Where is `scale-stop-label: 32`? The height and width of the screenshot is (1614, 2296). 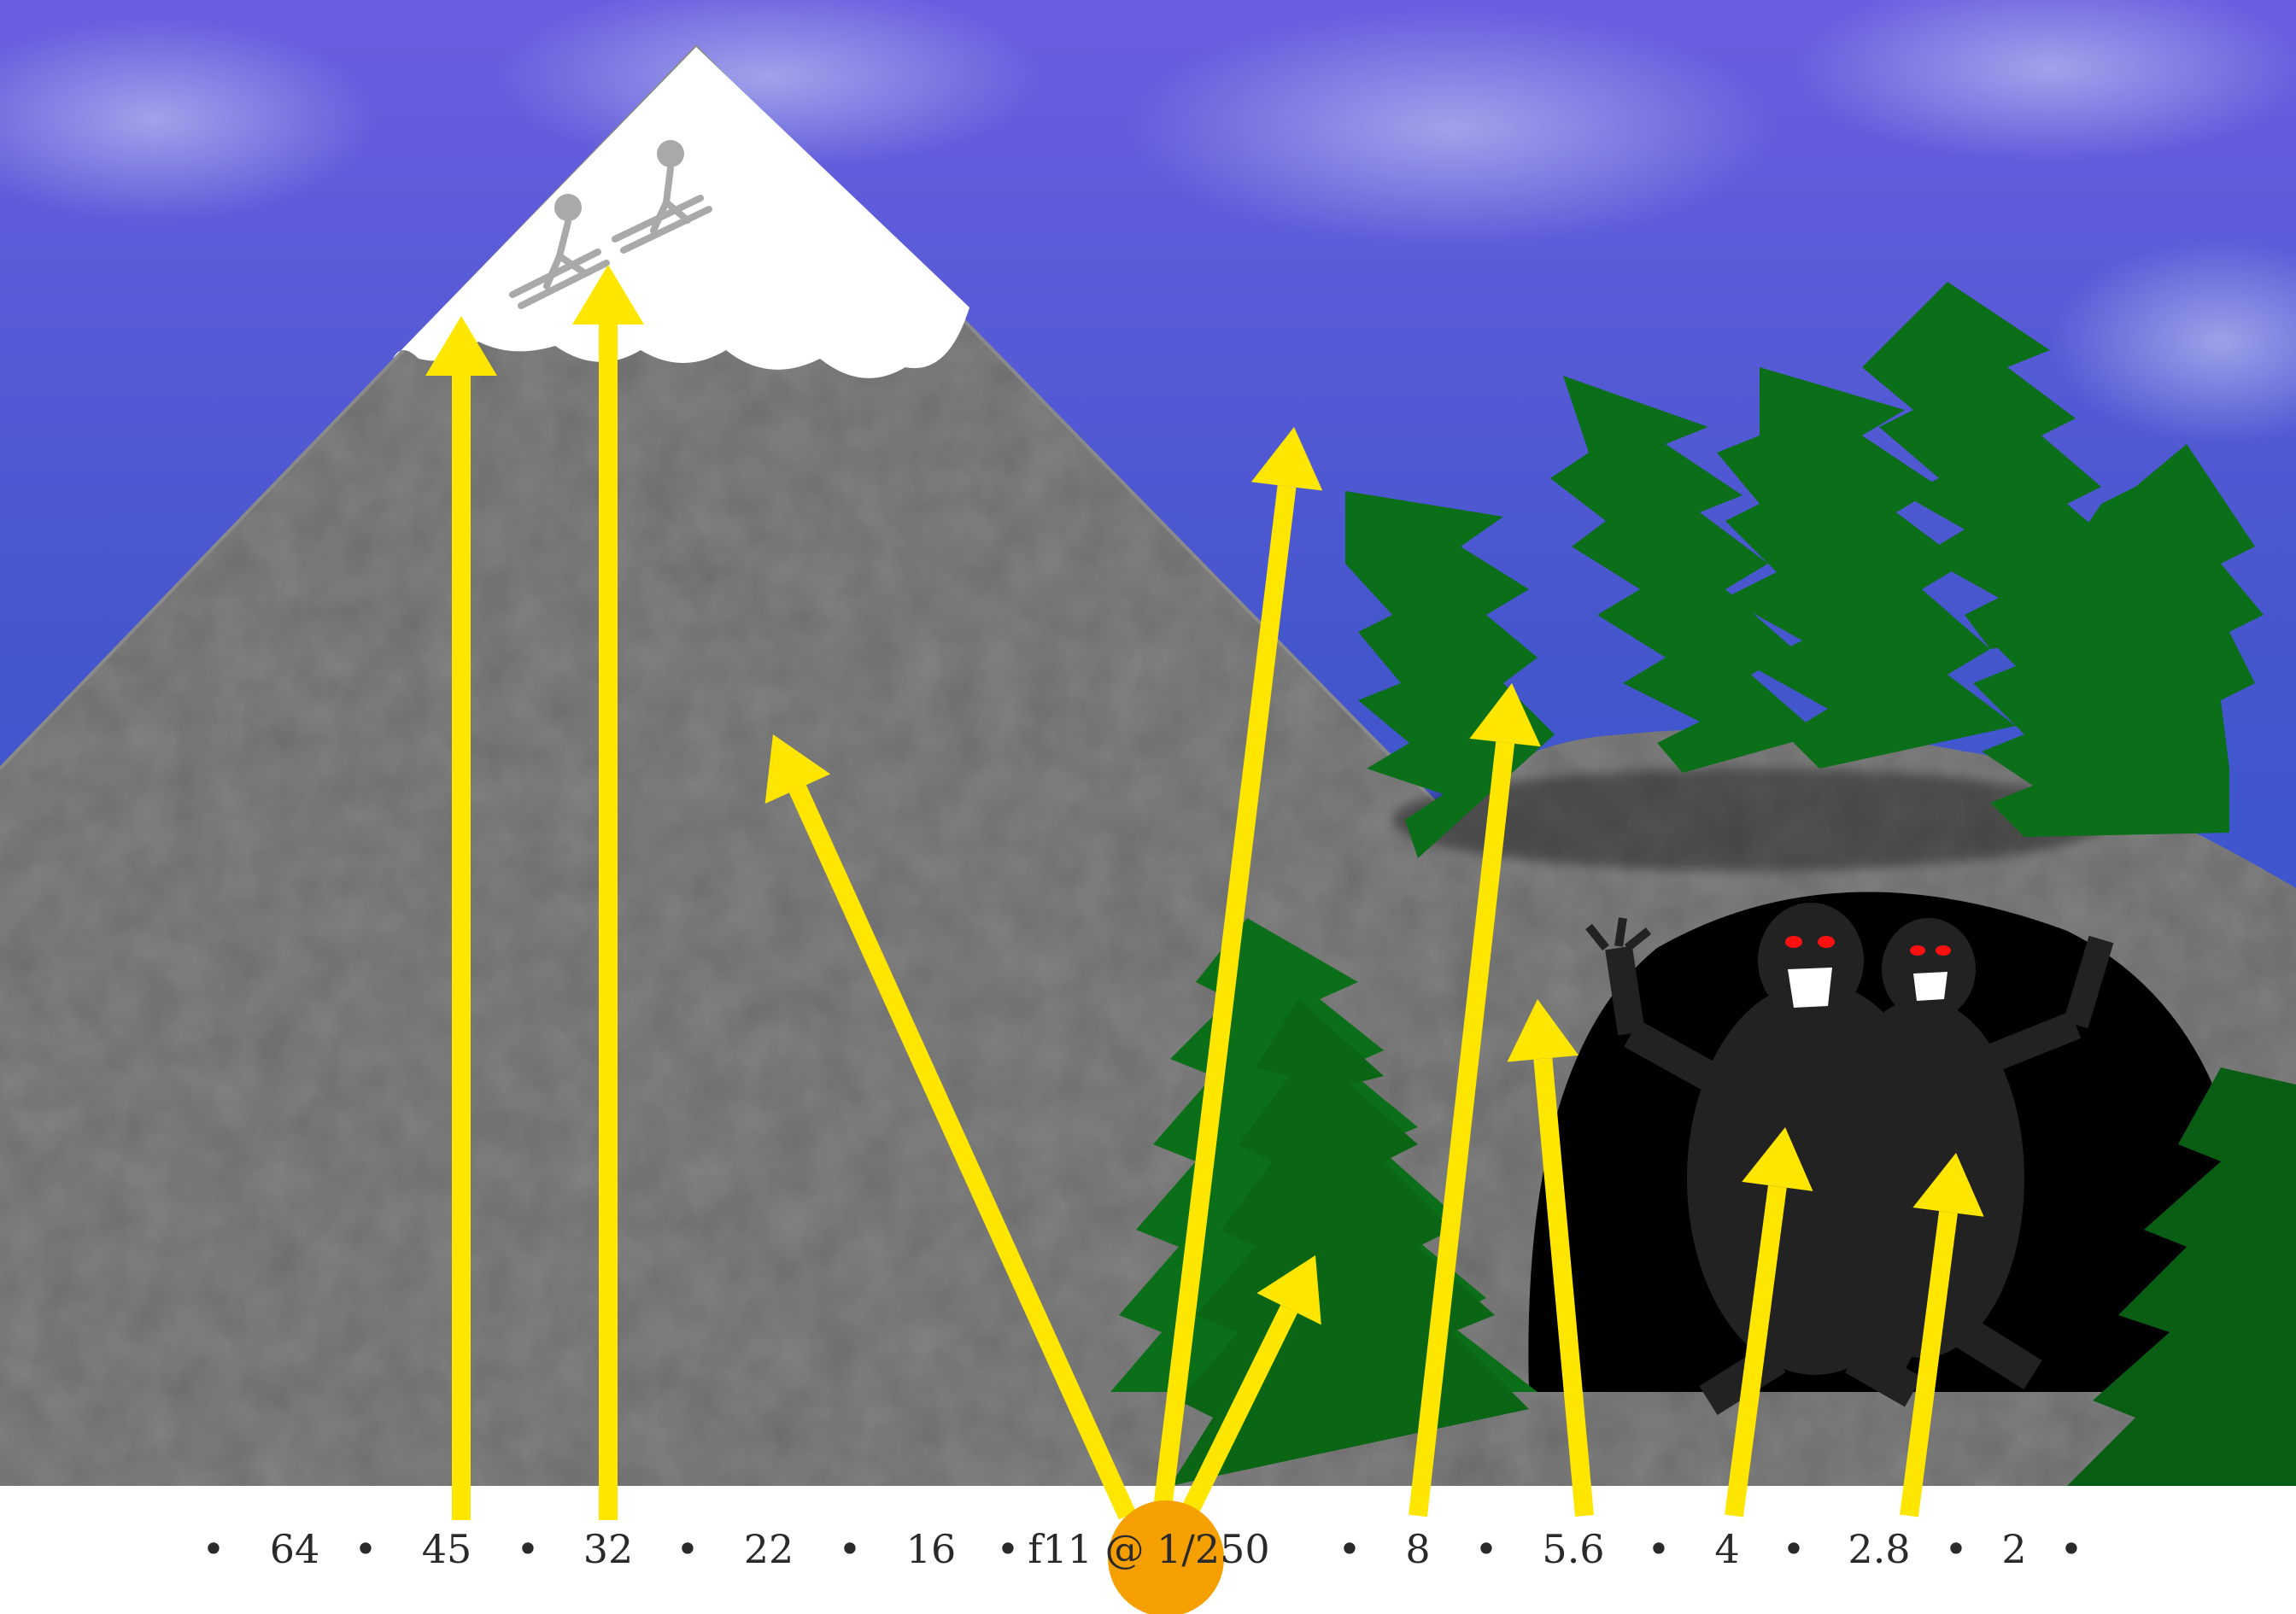
scale-stop-label: 32 is located at coordinates (608, 1549).